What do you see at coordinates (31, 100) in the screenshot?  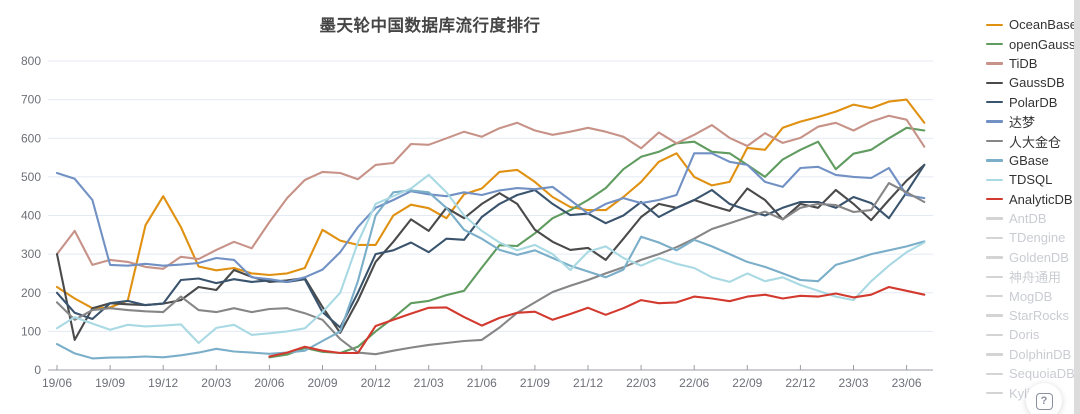 I see `y-axis-label: 700` at bounding box center [31, 100].